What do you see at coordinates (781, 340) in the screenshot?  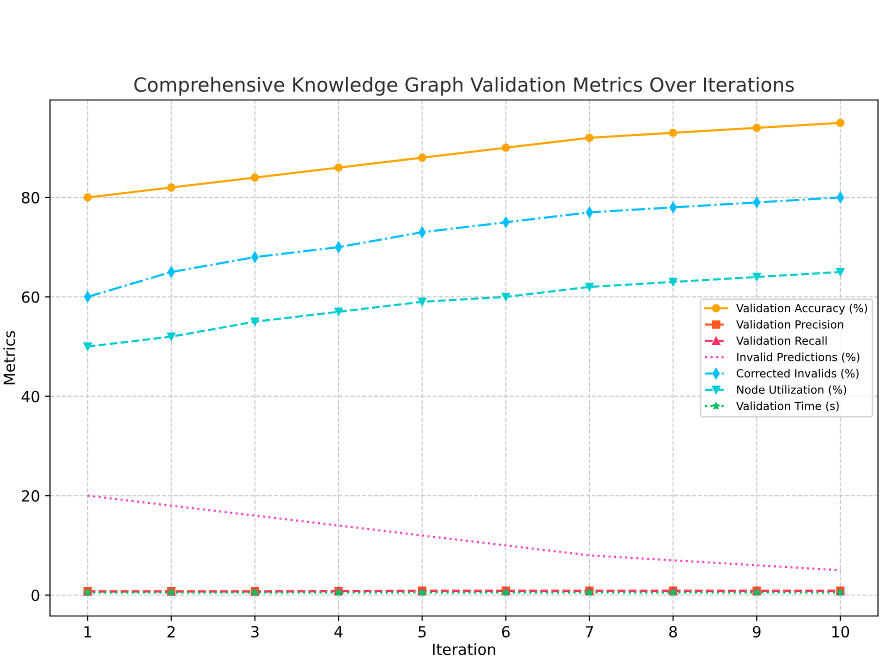 I see `legend-label: Validation Recall` at bounding box center [781, 340].